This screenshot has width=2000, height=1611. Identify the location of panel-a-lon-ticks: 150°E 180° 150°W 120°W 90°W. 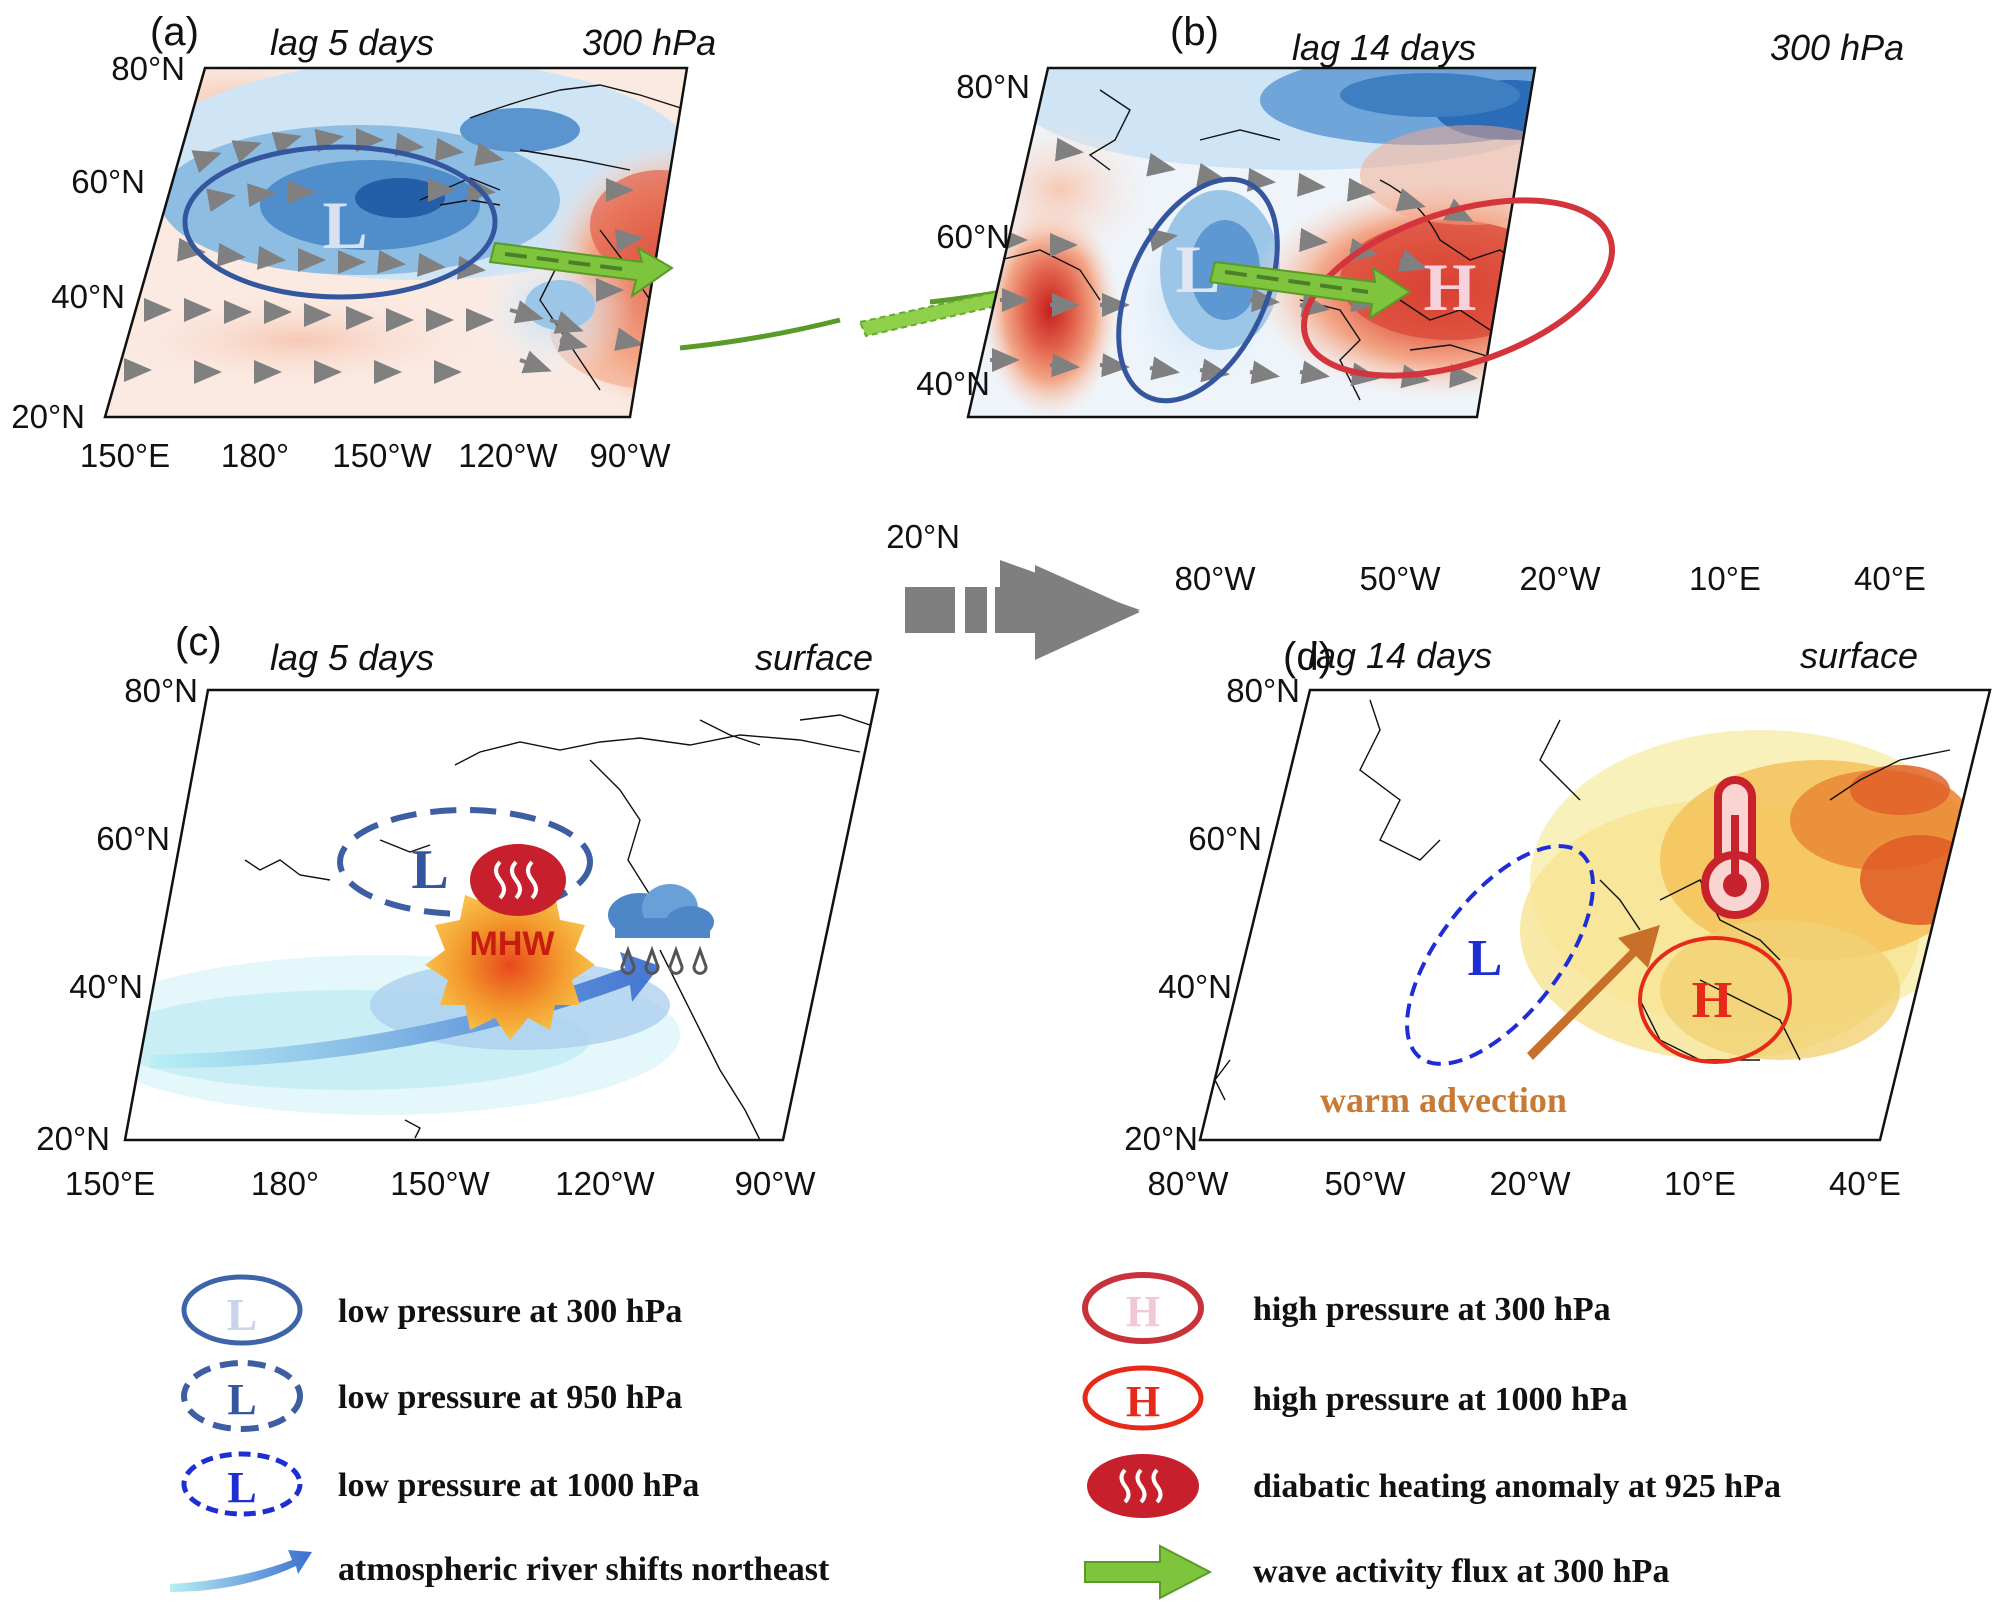
(376, 455).